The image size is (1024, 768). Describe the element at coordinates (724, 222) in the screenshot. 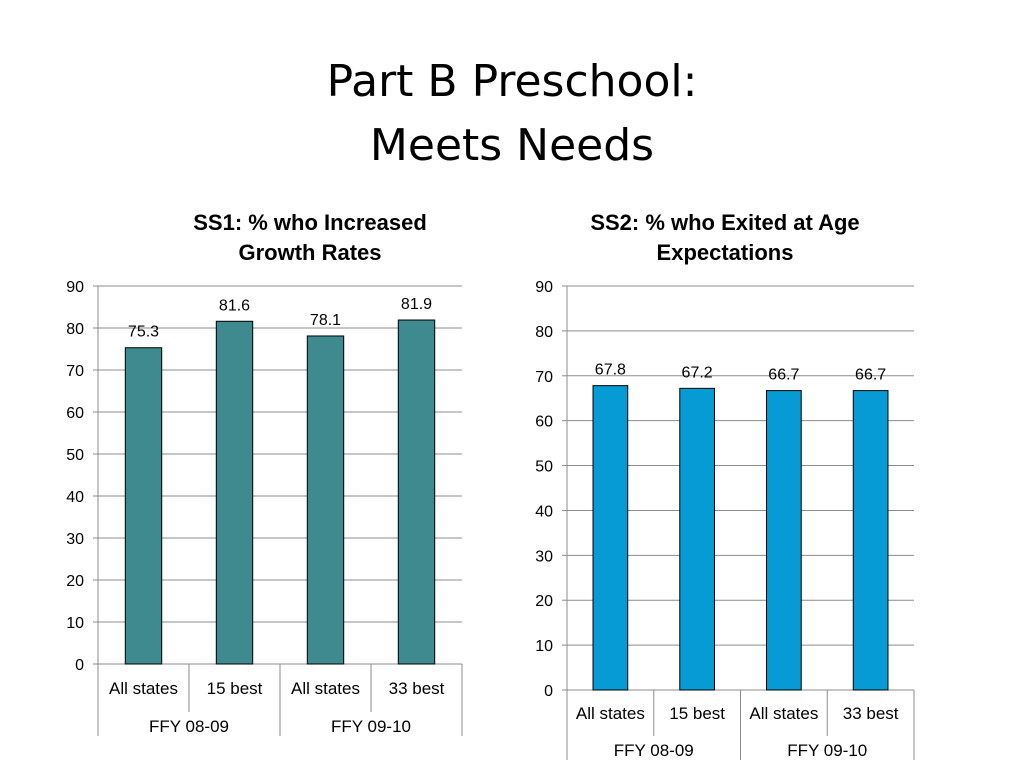

I see `chart-title-line: SS2: % who Exited at Age` at that location.